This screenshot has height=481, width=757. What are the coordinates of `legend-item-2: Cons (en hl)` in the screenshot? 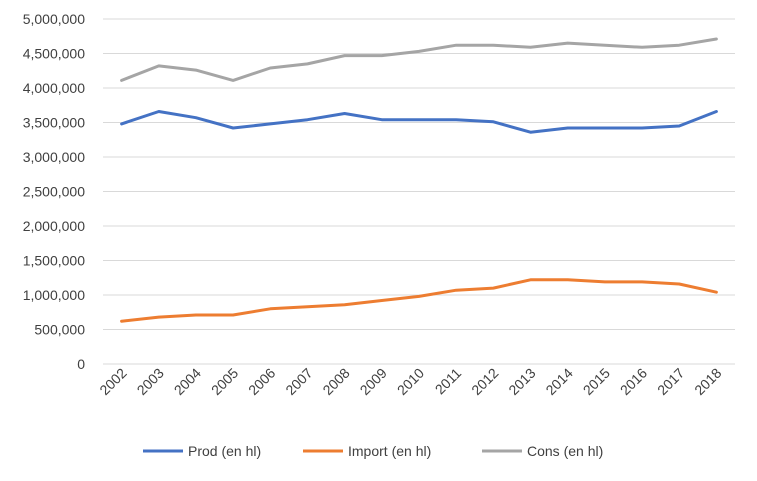 It's located at (542, 451).